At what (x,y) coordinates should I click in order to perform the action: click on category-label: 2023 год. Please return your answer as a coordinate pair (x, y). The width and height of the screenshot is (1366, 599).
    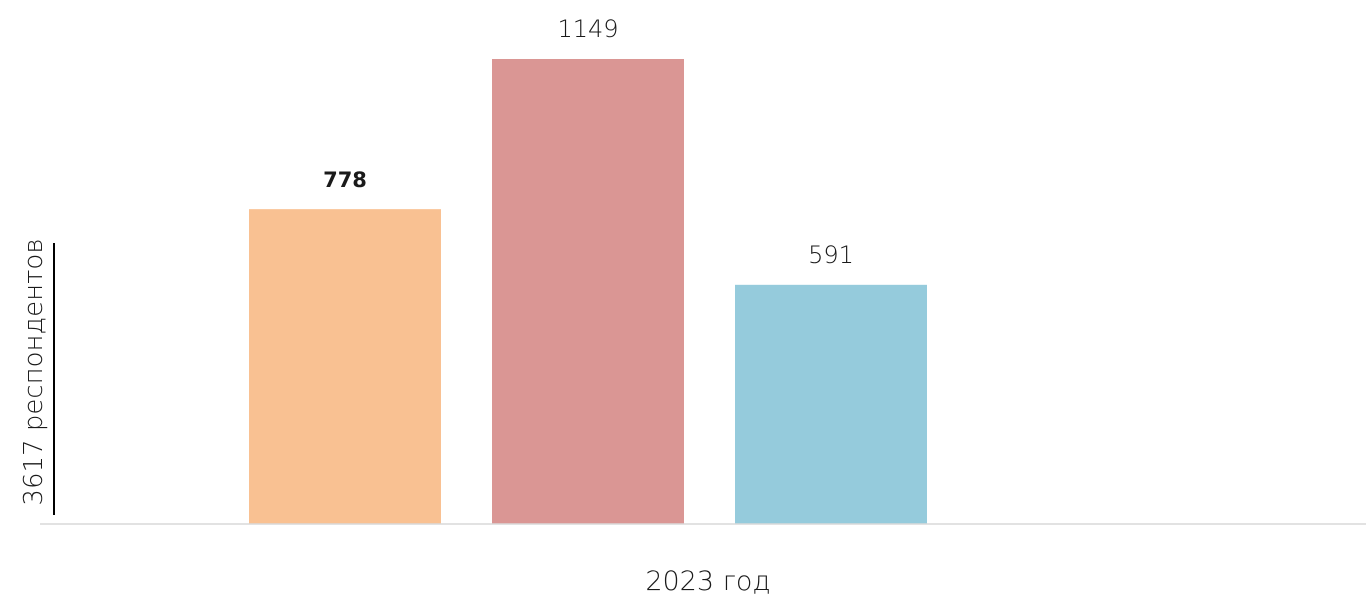
    Looking at the image, I should click on (707, 580).